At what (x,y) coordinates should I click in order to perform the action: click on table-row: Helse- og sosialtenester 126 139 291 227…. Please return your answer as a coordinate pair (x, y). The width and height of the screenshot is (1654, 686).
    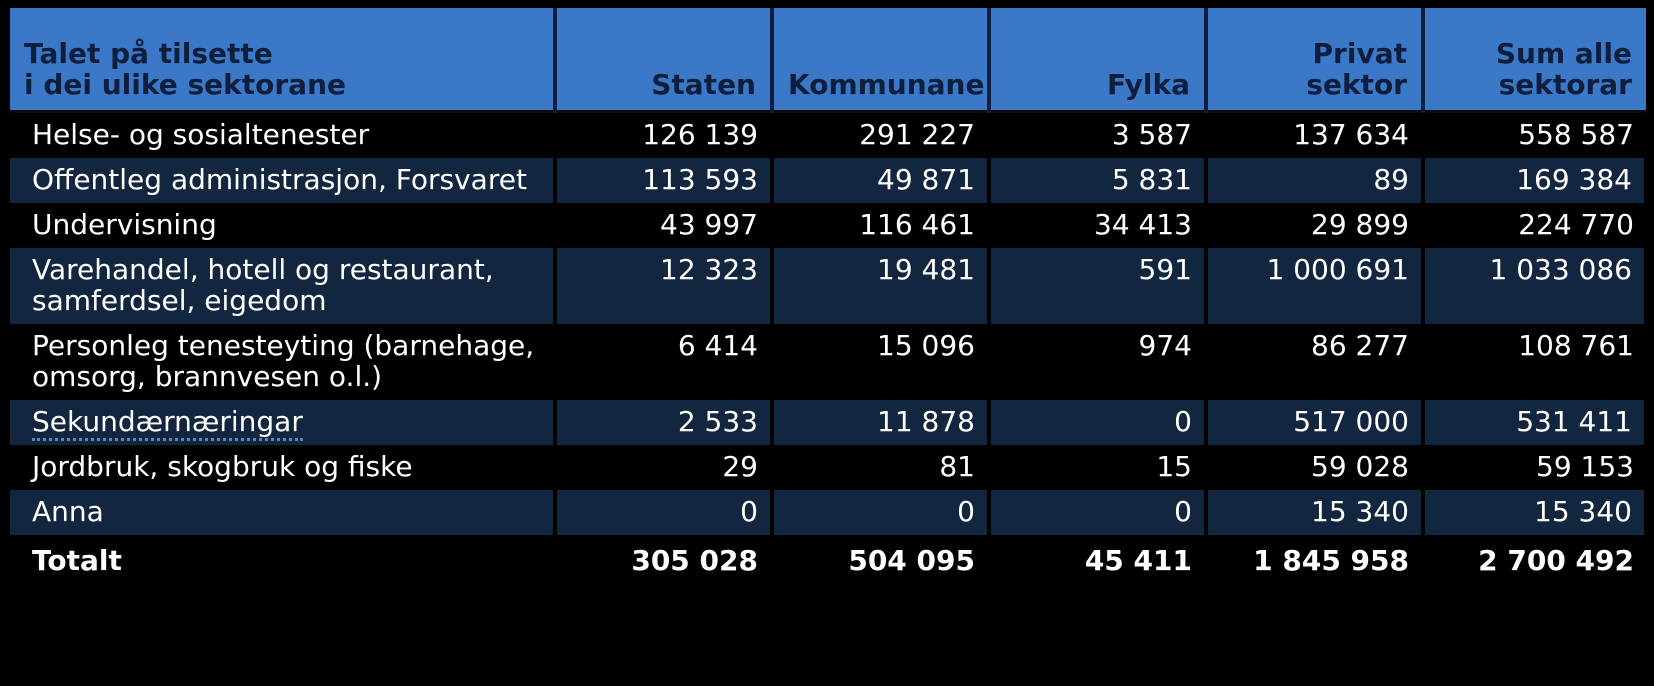
    Looking at the image, I should click on (828, 134).